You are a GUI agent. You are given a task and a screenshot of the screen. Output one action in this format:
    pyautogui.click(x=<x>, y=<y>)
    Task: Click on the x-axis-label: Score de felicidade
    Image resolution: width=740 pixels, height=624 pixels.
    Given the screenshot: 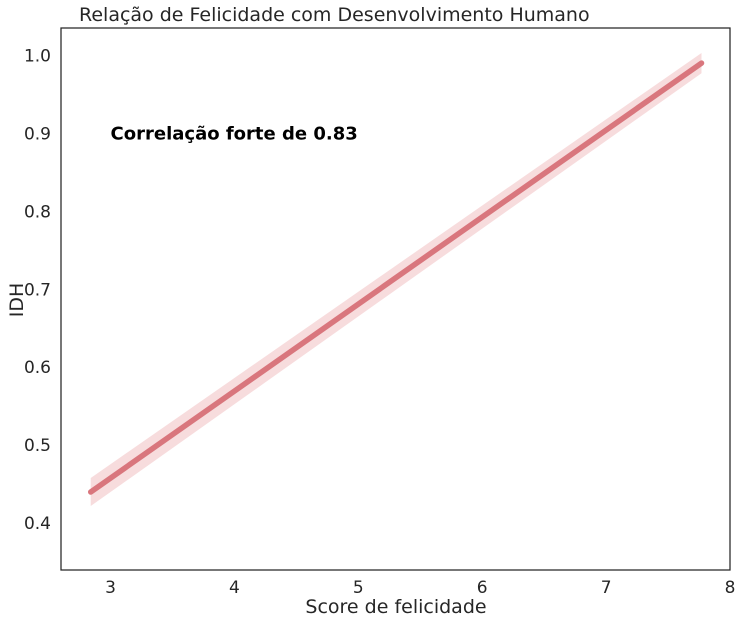 What is the action you would take?
    pyautogui.click(x=395, y=607)
    